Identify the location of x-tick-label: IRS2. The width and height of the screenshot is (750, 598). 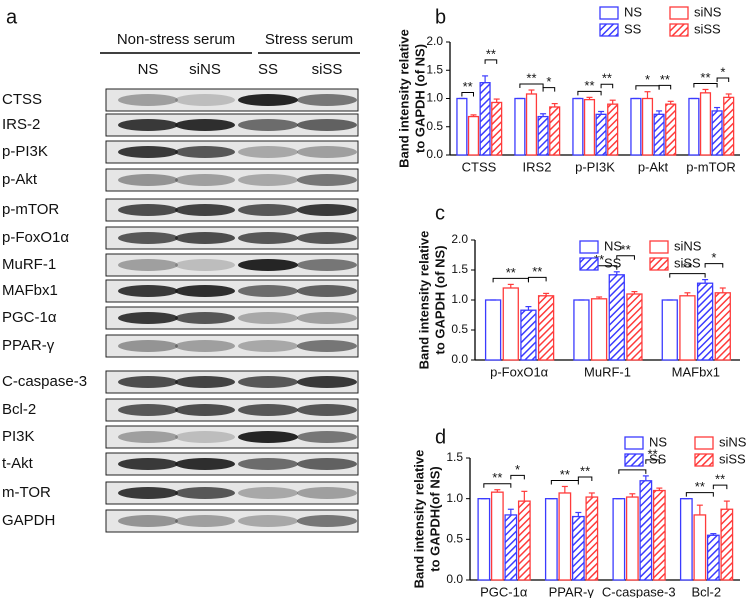
(537, 166).